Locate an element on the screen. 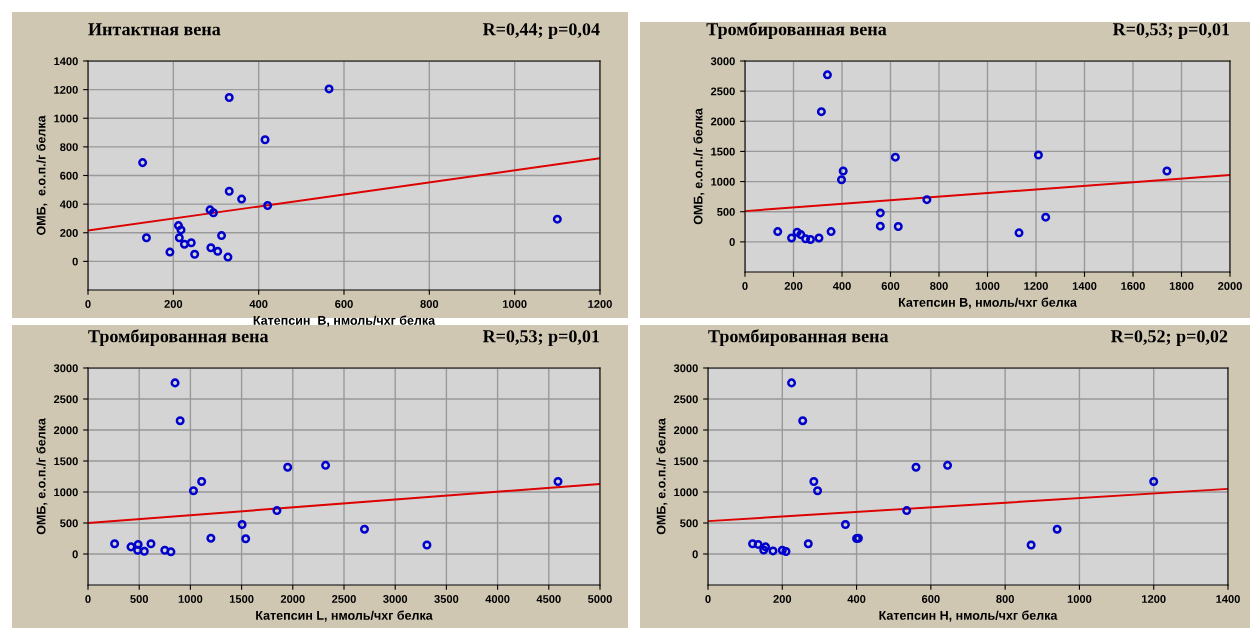 The image size is (1260, 637). x-tick-label: 5000 is located at coordinates (599, 599).